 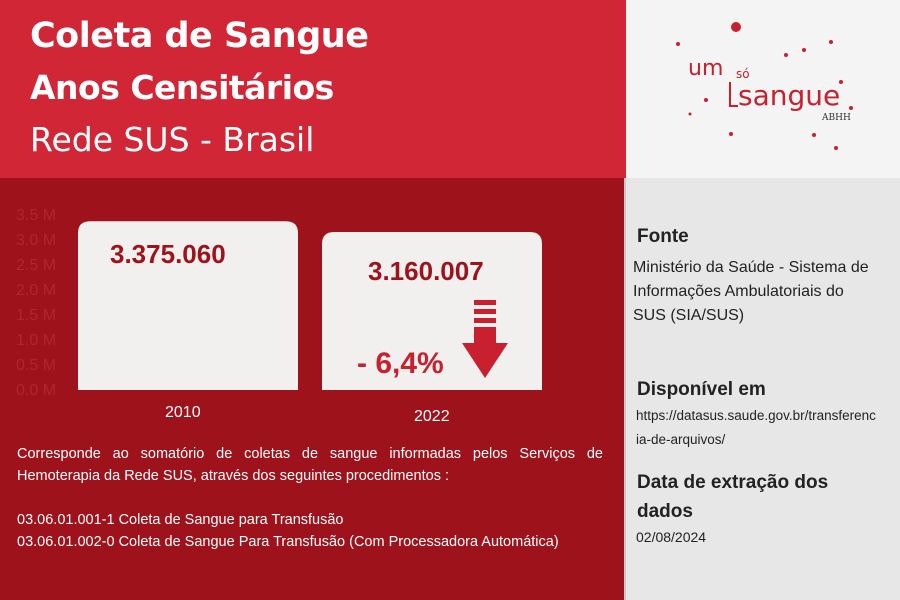 What do you see at coordinates (36, 315) in the screenshot?
I see `y-tick-label: 1.5 M` at bounding box center [36, 315].